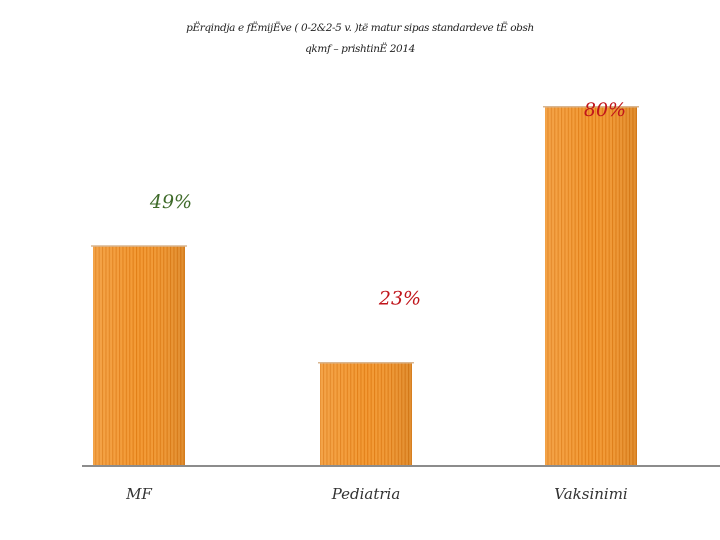  Describe the element at coordinates (360, 49) in the screenshot. I see `chart-title-line-2: qkmf – prishtinË 2014` at that location.